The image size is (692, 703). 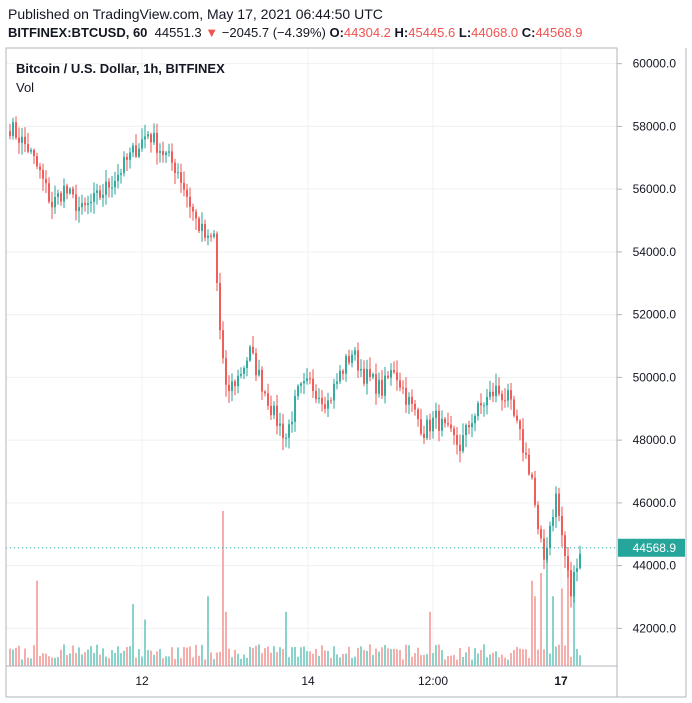 What do you see at coordinates (655, 548) in the screenshot?
I see `price-badge-label: 44568.9` at bounding box center [655, 548].